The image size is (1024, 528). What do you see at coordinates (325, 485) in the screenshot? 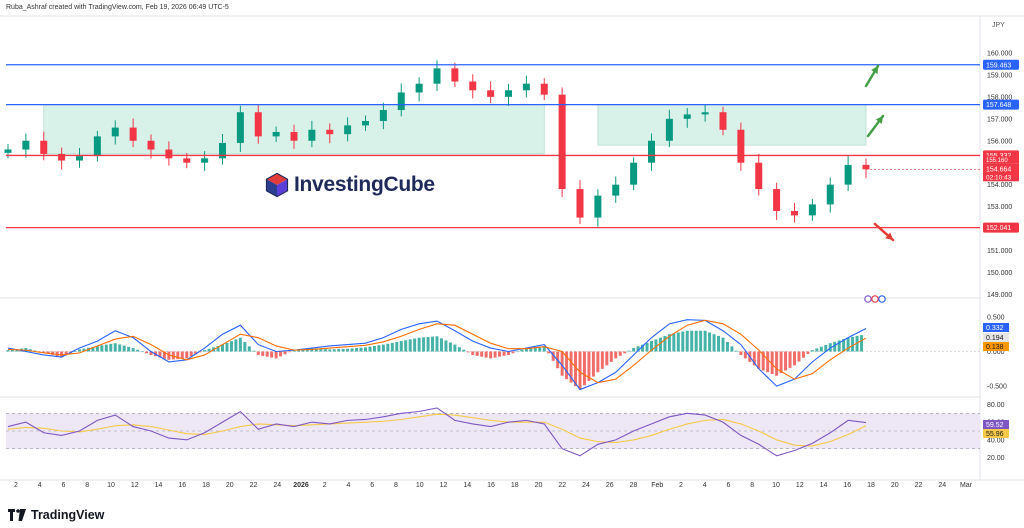
I see `time-tick-label: 2` at bounding box center [325, 485].